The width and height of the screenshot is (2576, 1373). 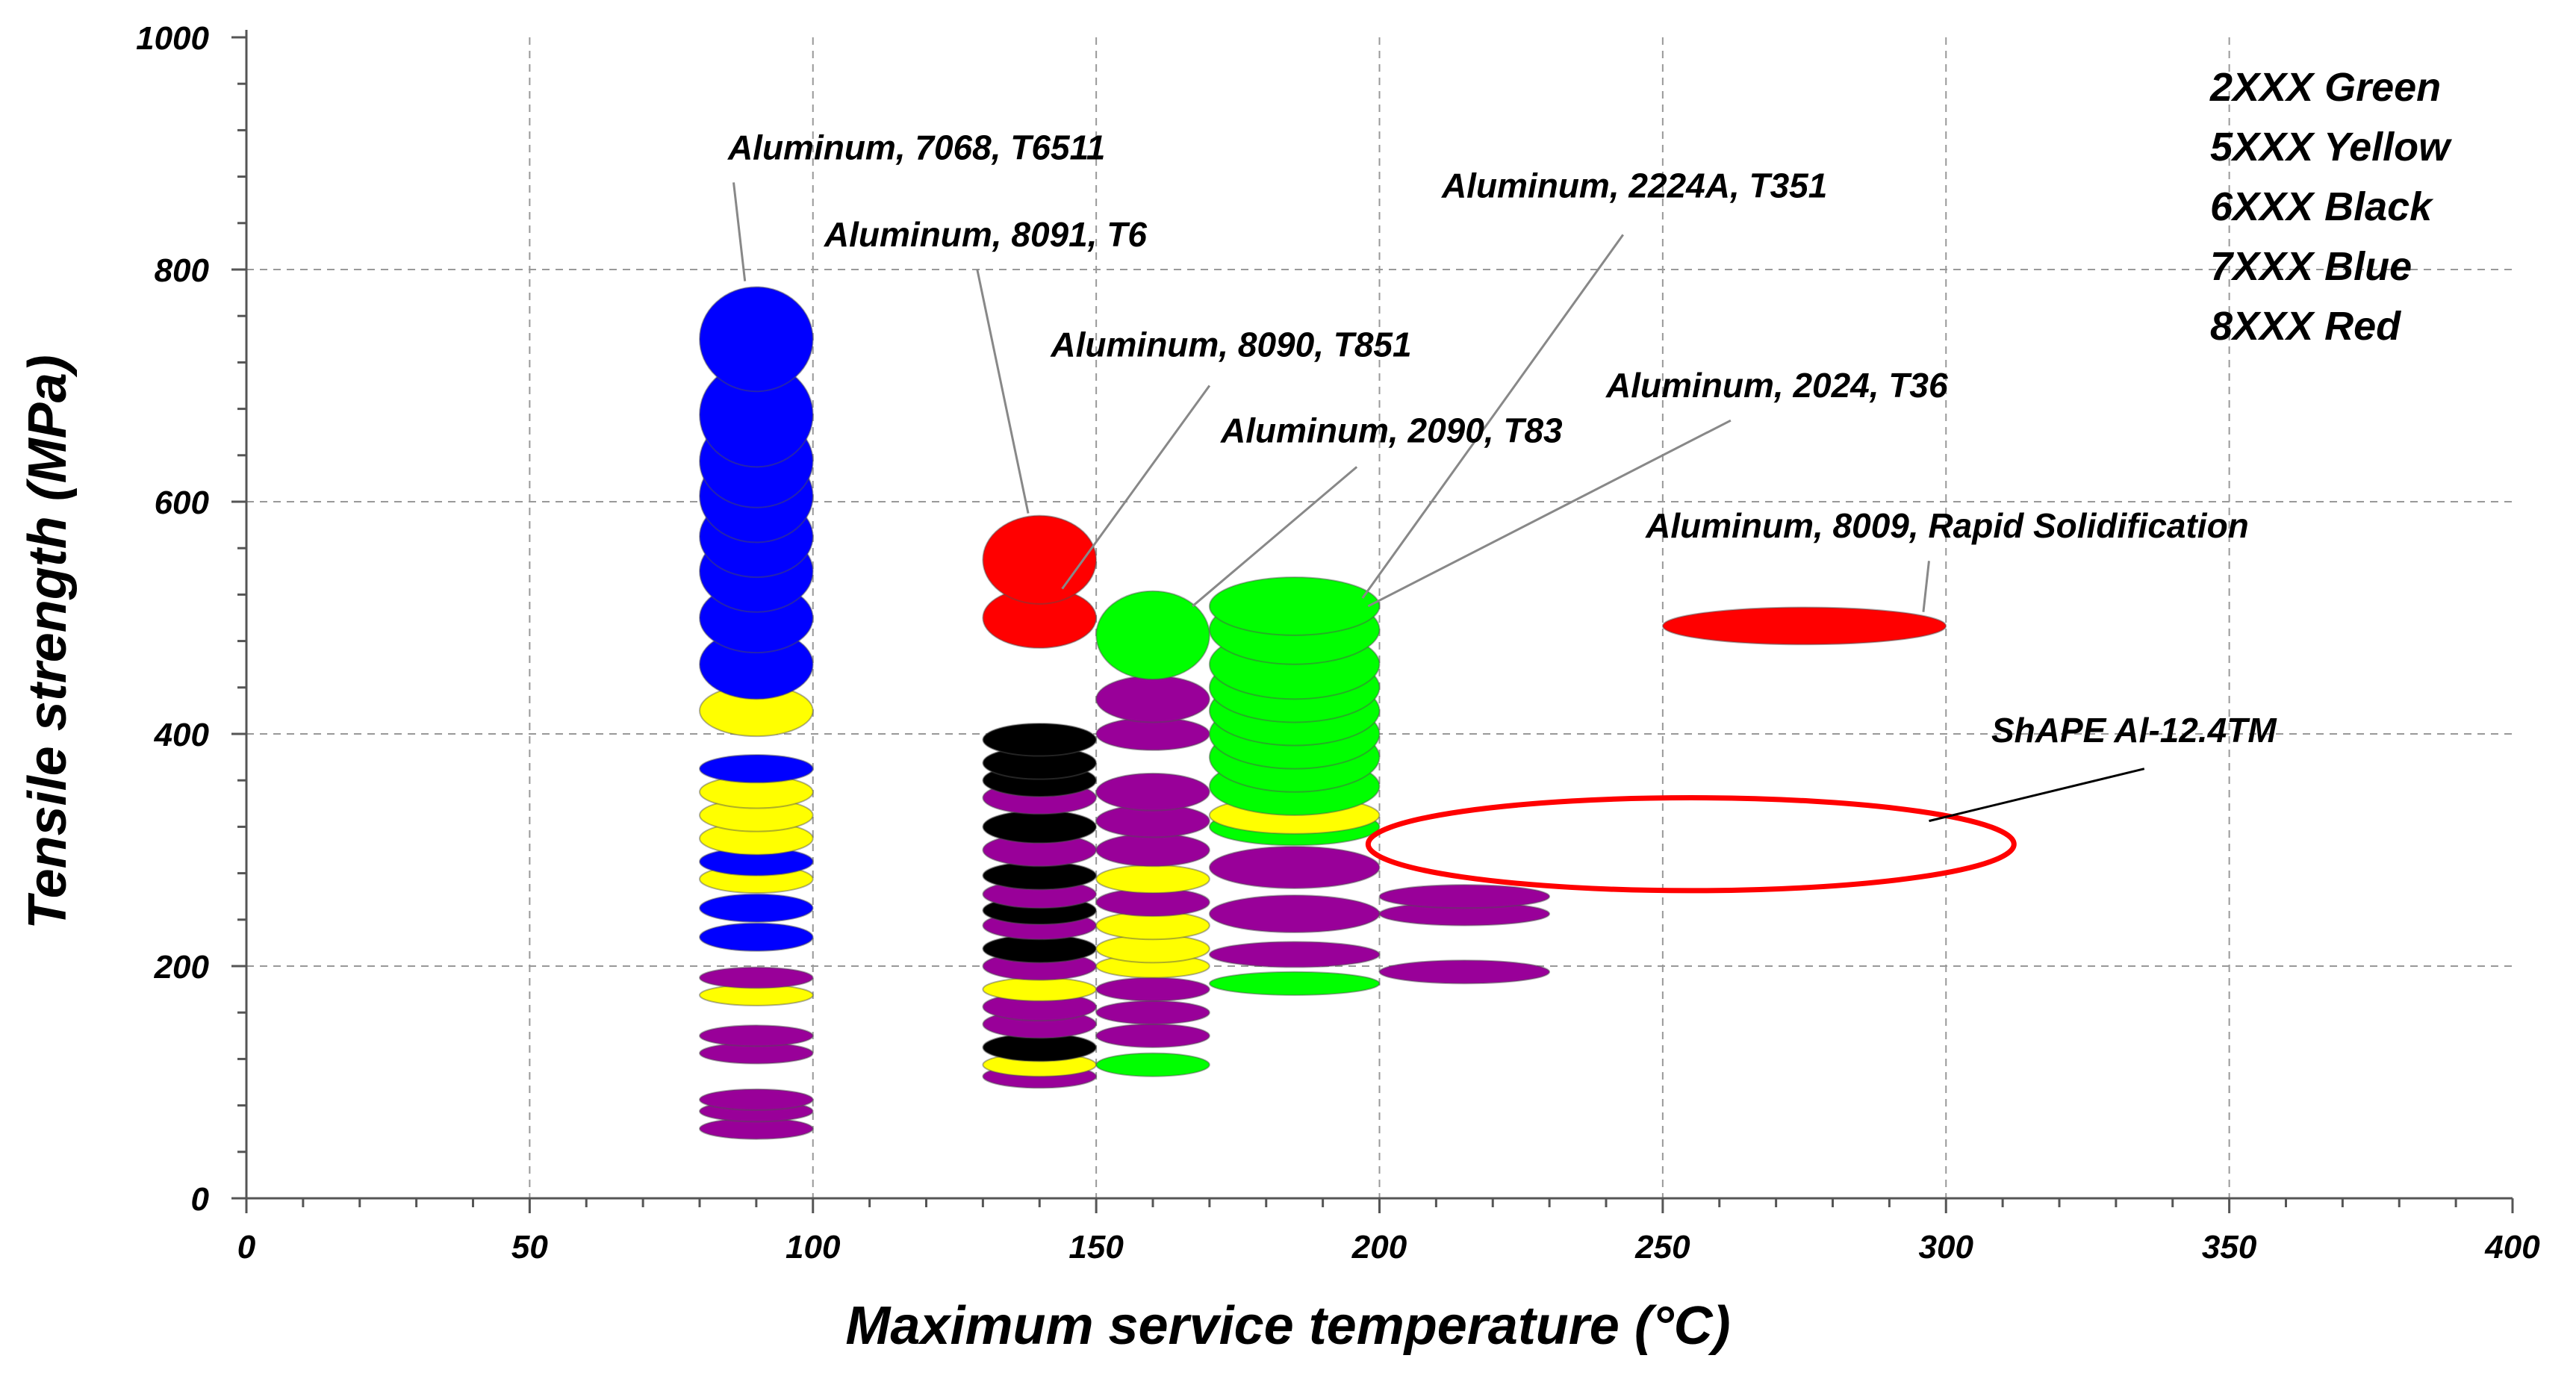 What do you see at coordinates (2512, 1247) in the screenshot?
I see `x-tick-label-400: 400` at bounding box center [2512, 1247].